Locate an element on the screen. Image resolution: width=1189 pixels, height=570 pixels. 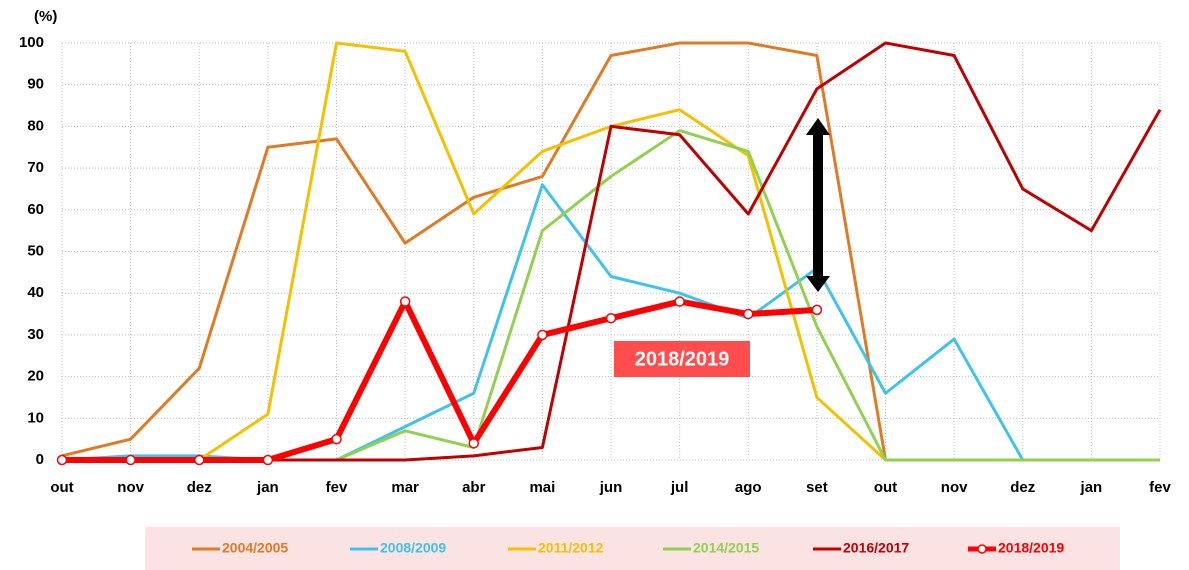
y-tick-label: 50 is located at coordinates (35, 250).